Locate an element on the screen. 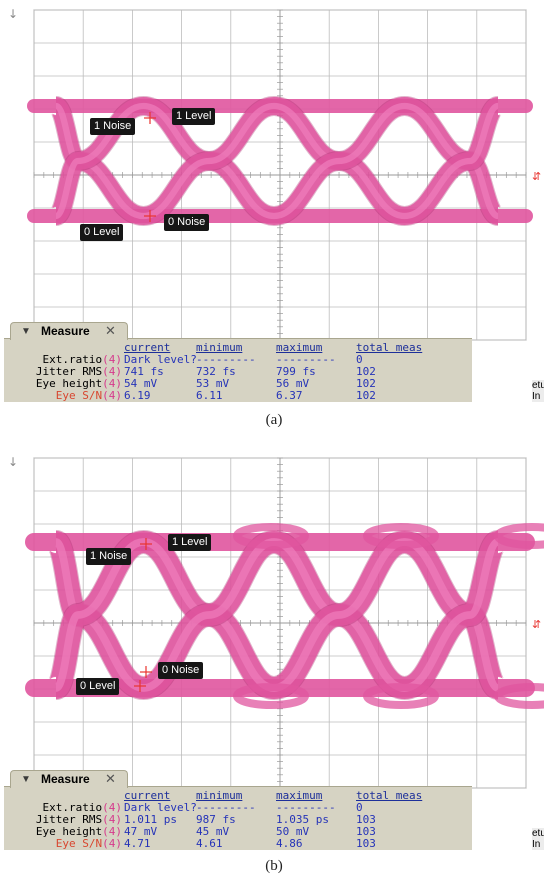  measure-value-maximum: 50 mV is located at coordinates (293, 831).